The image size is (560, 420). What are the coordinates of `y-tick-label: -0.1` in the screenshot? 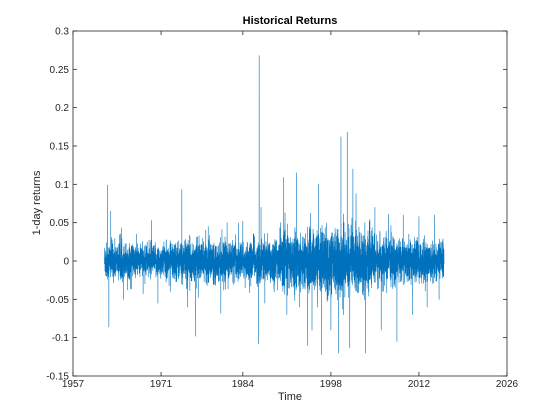 It's located at (61, 338).